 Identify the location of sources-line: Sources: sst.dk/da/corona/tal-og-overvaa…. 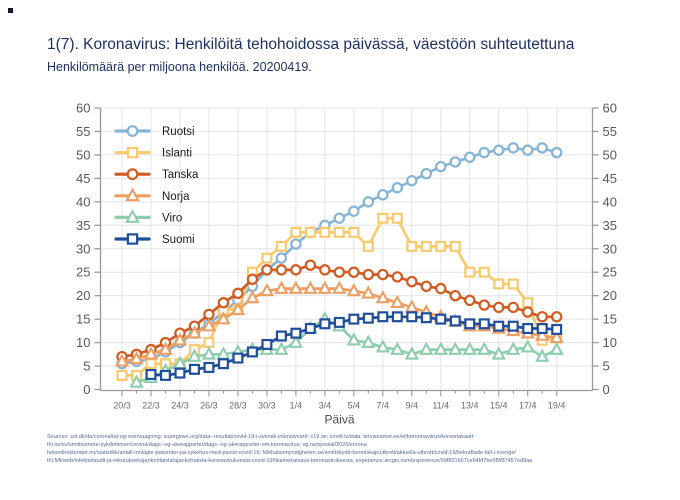
(260, 437).